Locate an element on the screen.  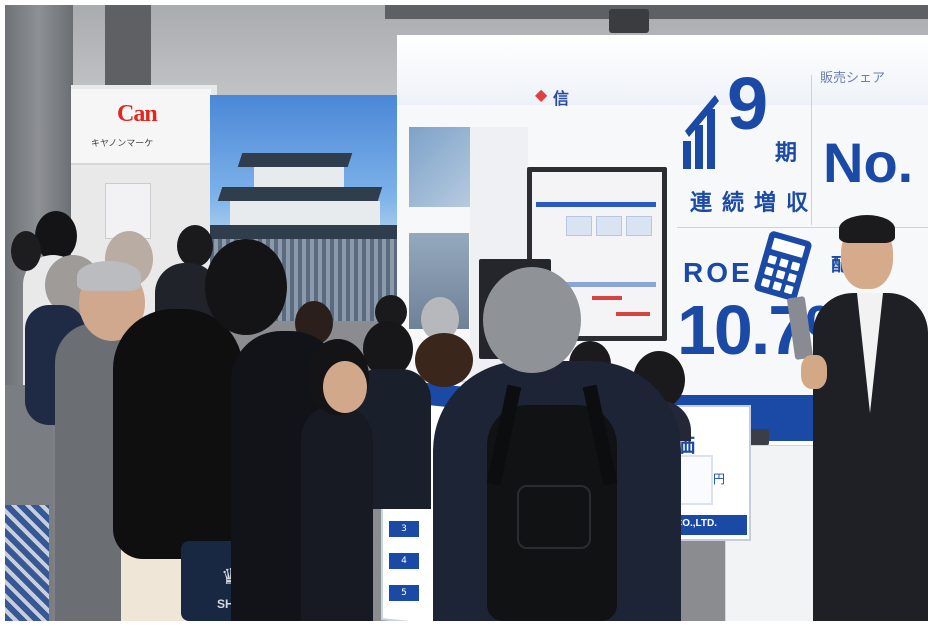
growth-number: 9 is located at coordinates (748, 103).